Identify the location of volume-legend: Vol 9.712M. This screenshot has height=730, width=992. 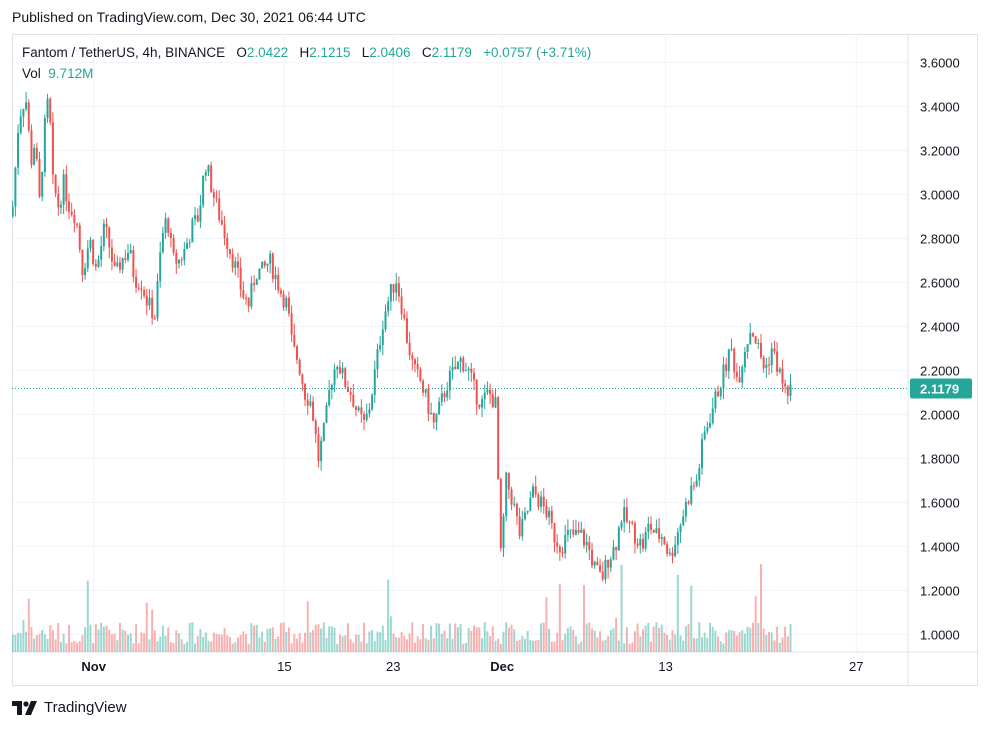
(57, 73).